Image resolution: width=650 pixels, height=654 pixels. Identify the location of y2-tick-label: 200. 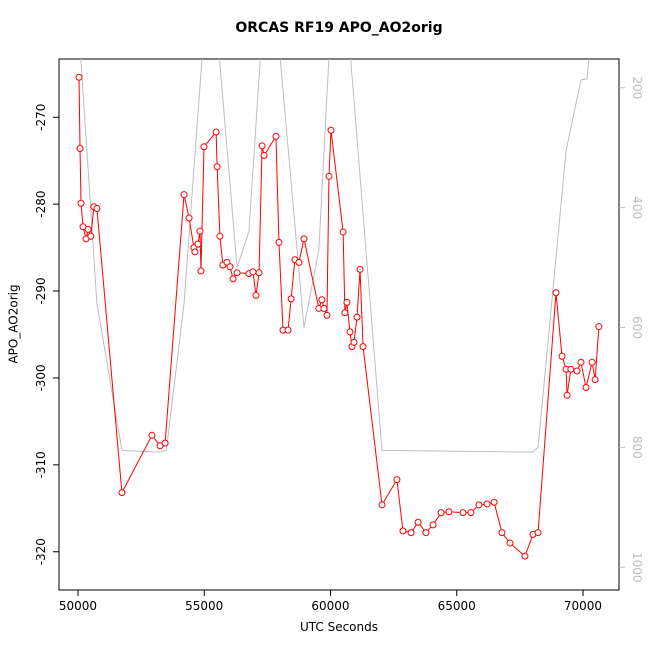
(637, 87).